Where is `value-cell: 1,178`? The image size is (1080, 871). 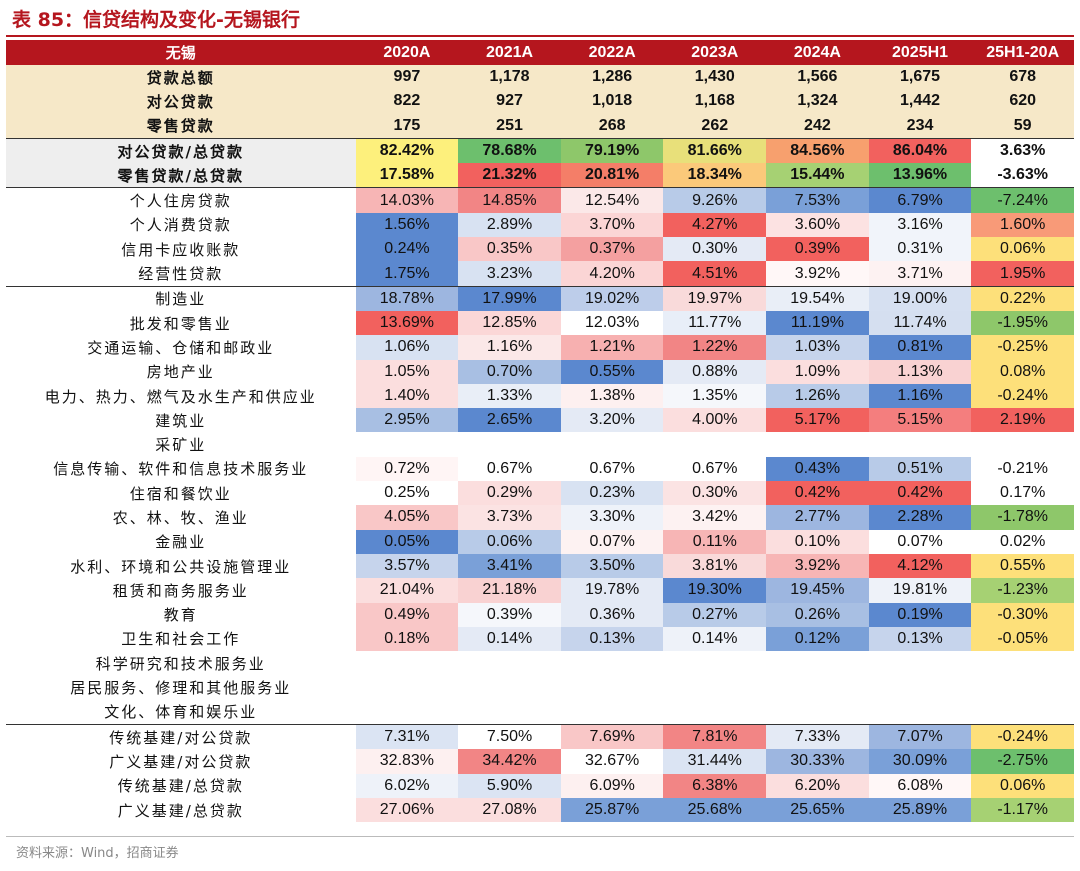
value-cell: 1,178 is located at coordinates (509, 77).